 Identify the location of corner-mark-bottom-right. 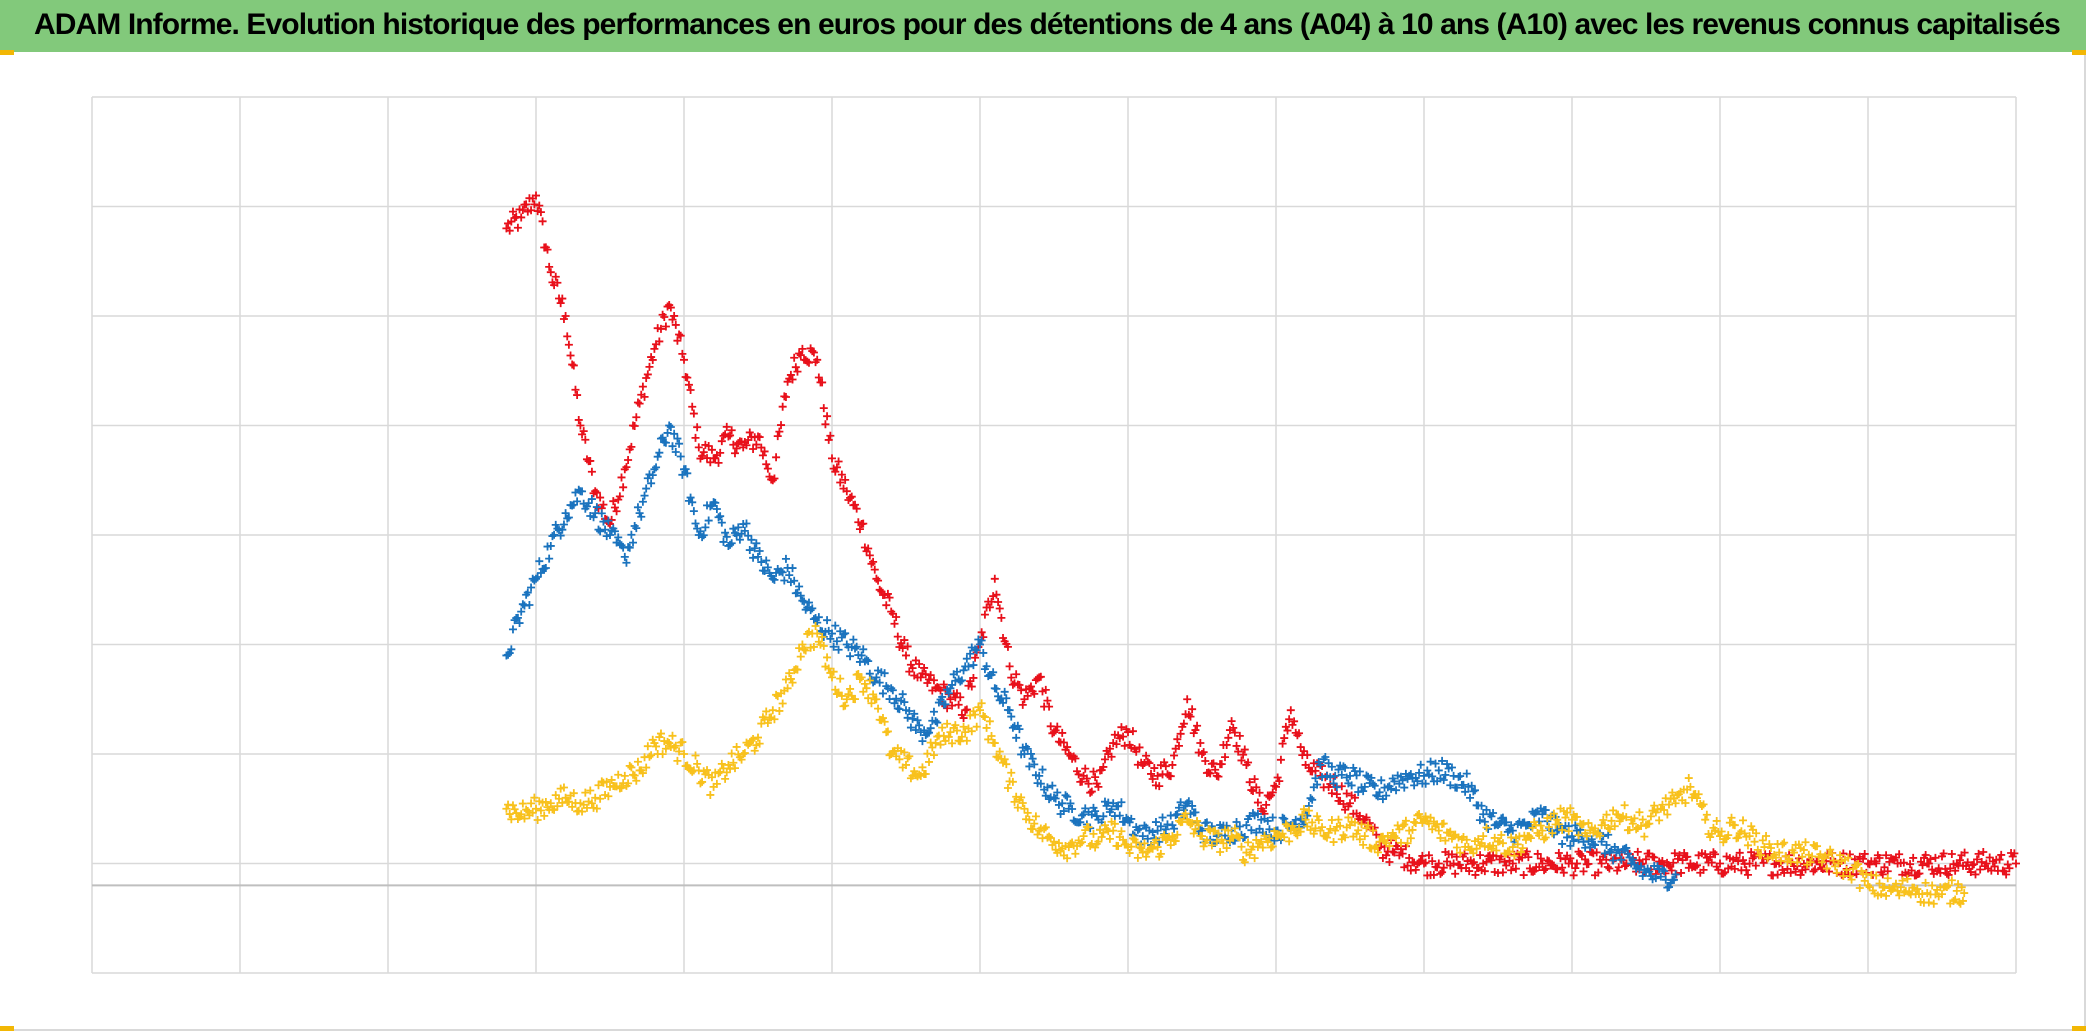
(2079, 1028).